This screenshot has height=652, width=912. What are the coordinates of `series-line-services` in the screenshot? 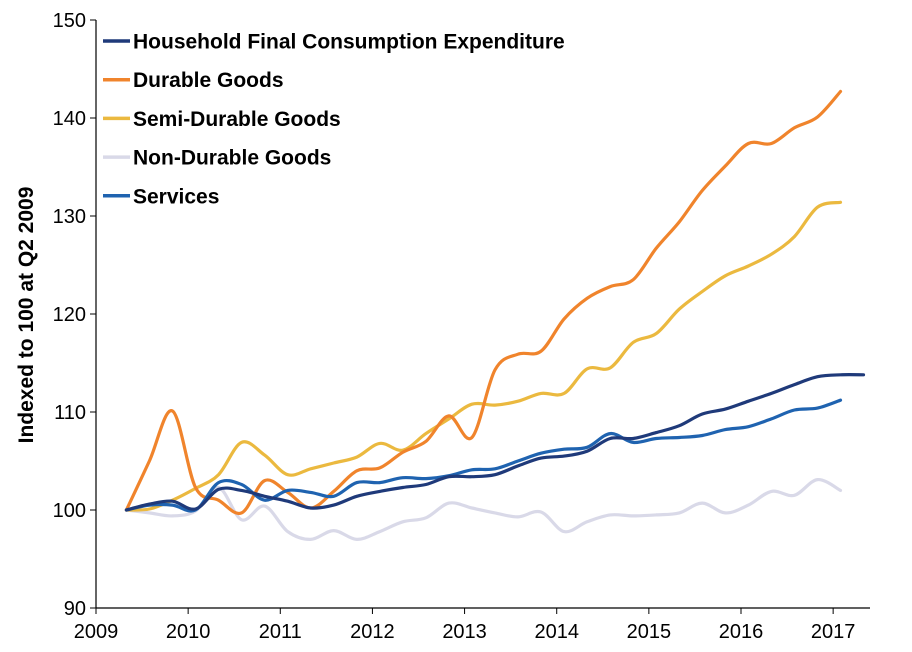 It's located at (483, 455).